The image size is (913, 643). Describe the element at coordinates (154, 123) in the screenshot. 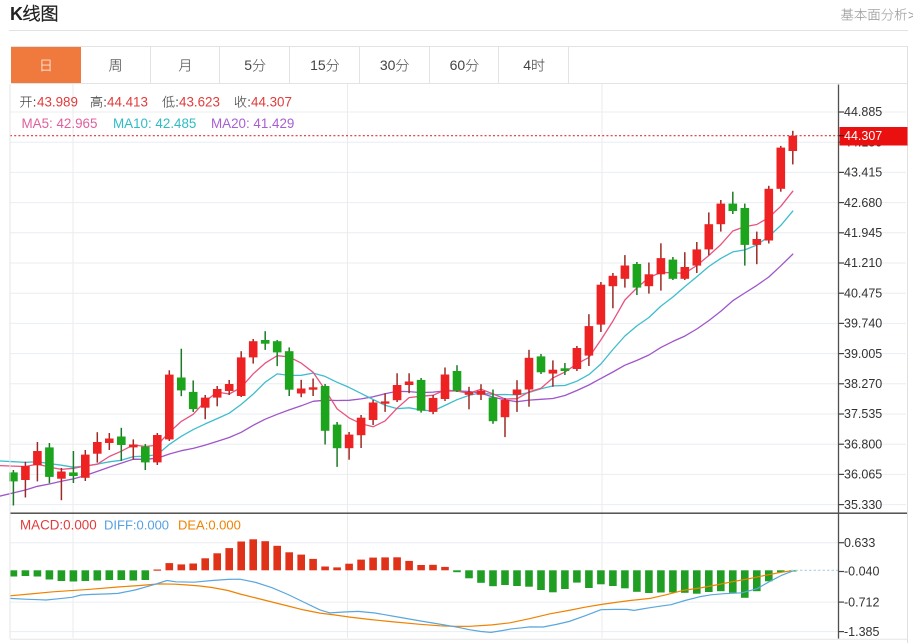

I see `svg-text: MA10: 42.485` at that location.